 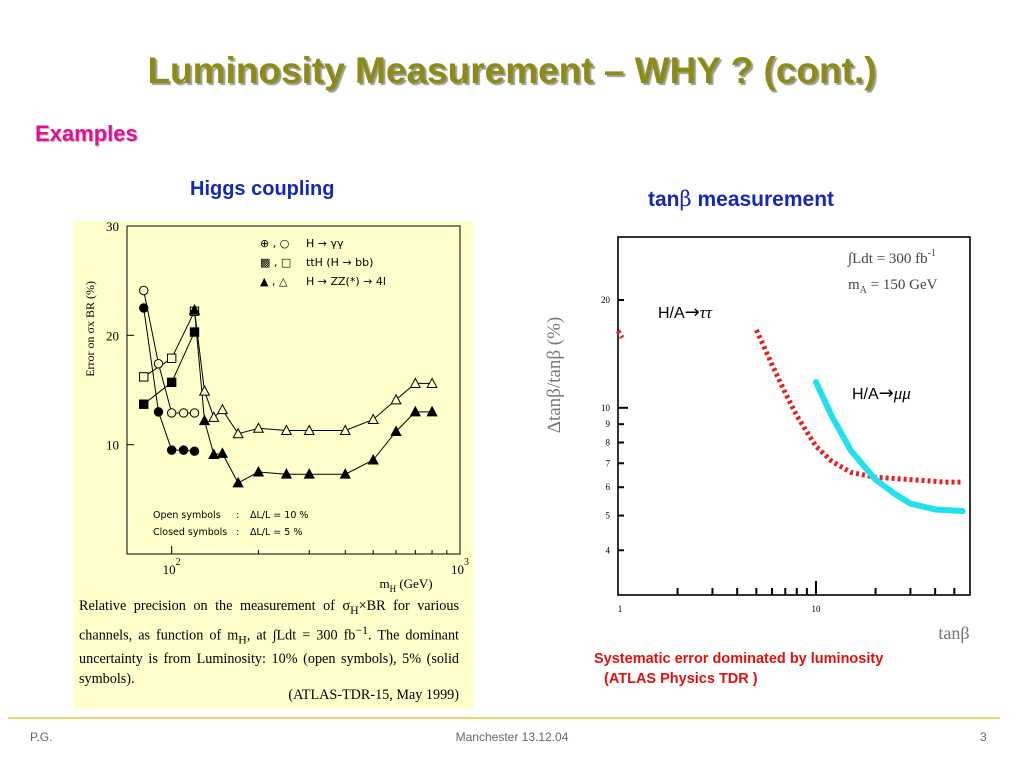 I want to click on reference-citation: (ATLAS-TDR-15, May 1999), so click(x=373, y=695).